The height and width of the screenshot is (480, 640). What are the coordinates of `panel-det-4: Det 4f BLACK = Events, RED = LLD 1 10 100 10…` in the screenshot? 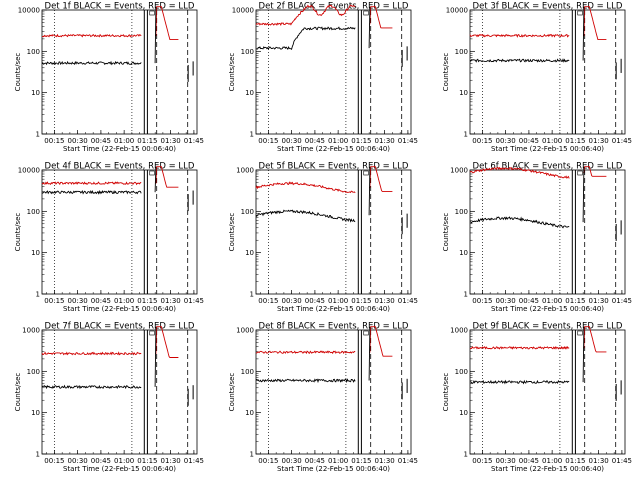 It's located at (109, 238).